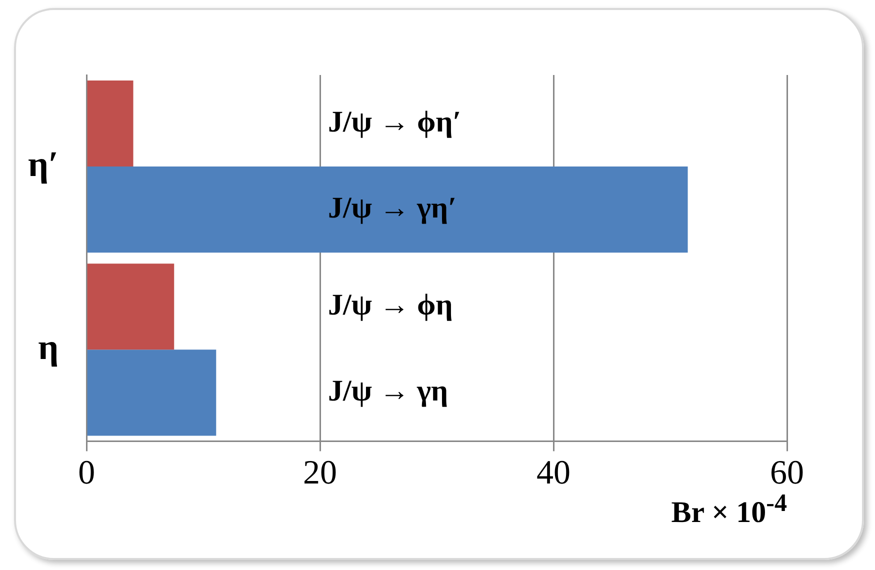 This screenshot has height=570, width=875. I want to click on annotation: J/ψ → γη, so click(388, 391).